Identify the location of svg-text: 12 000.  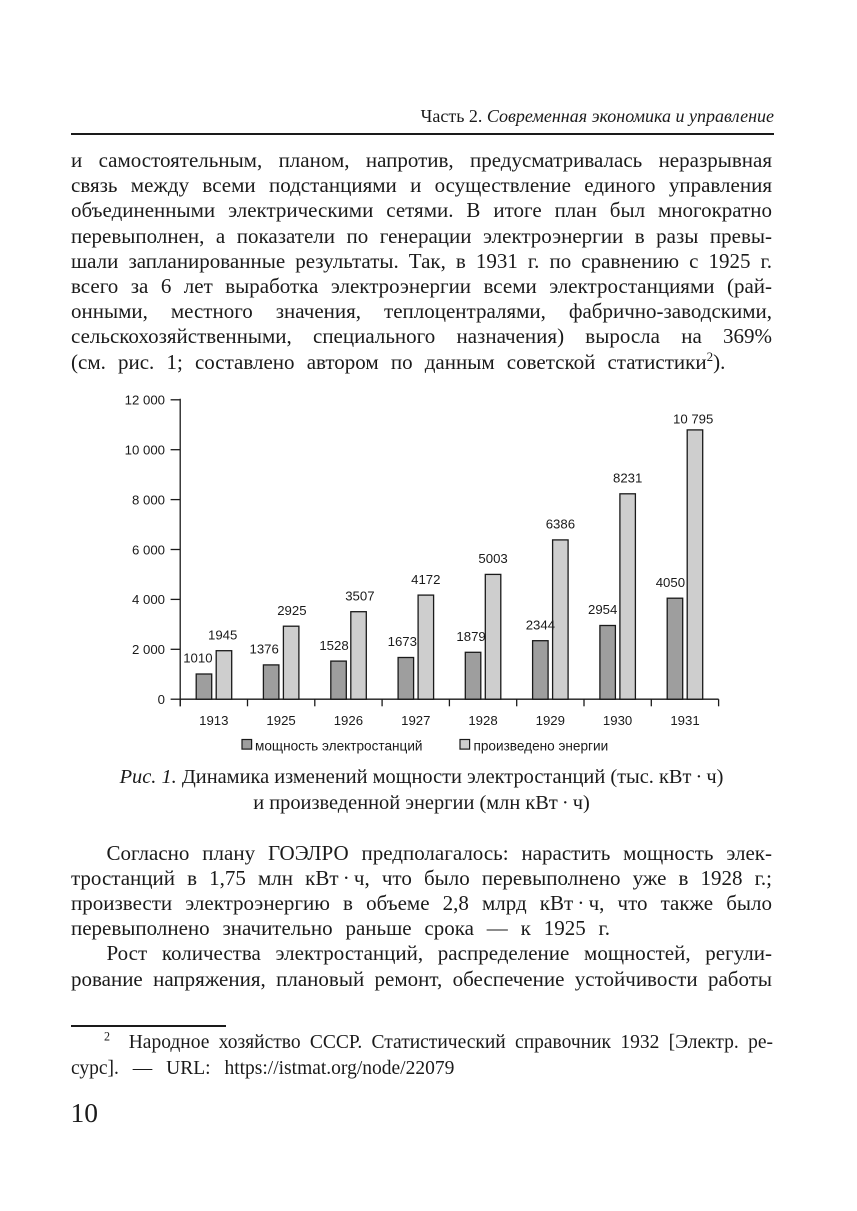
(145, 400).